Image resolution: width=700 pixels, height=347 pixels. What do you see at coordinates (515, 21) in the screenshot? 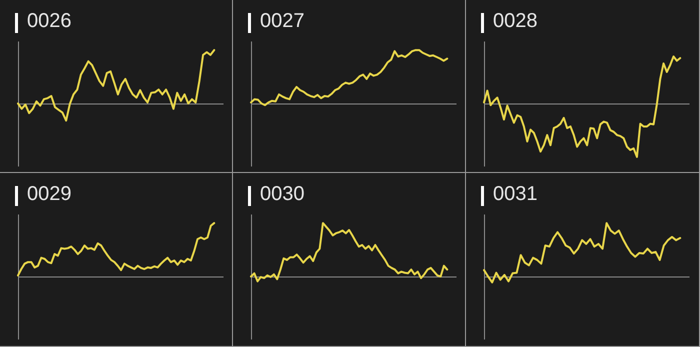
I see `chart-title: 0028` at bounding box center [515, 21].